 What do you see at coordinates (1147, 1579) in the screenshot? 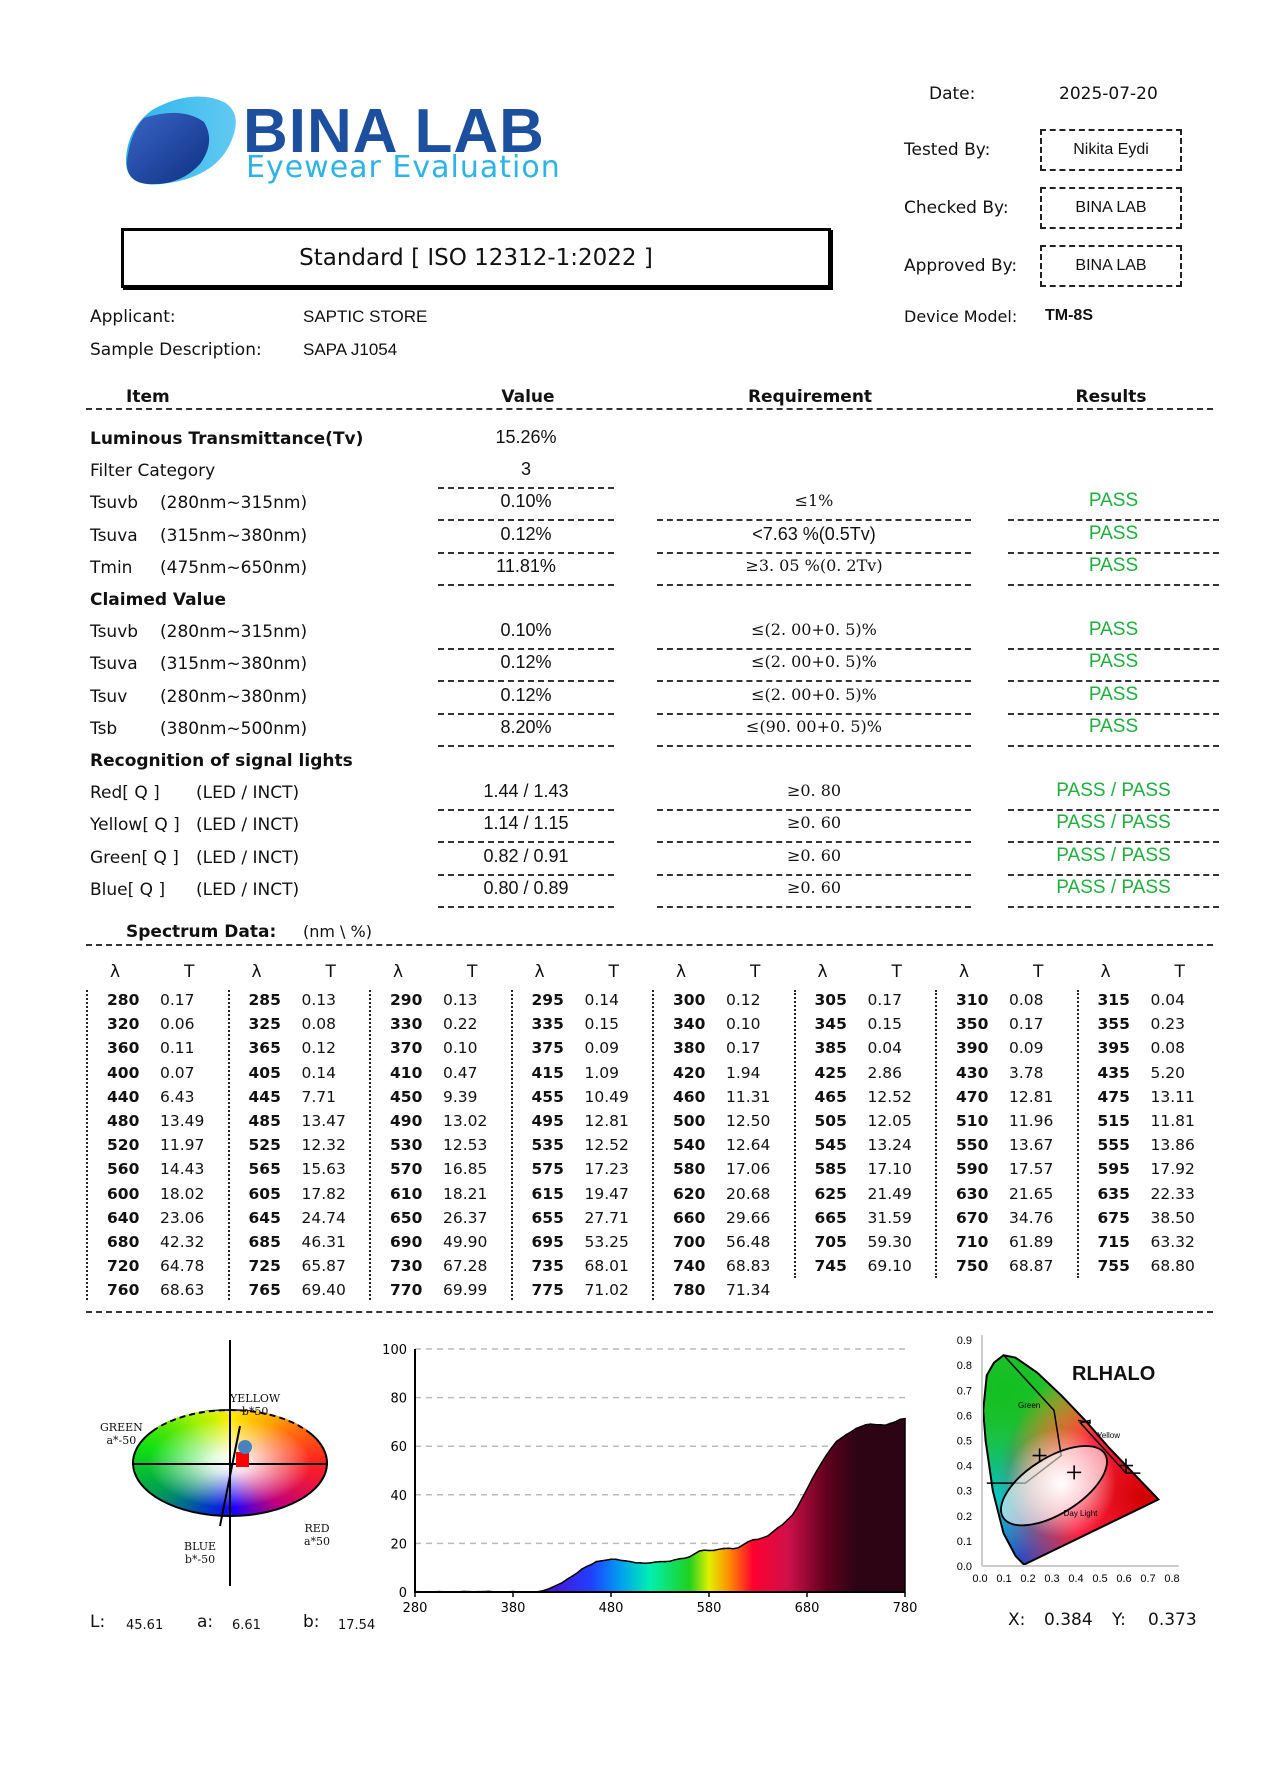
I see `cie-x-tick: 0.7` at bounding box center [1147, 1579].